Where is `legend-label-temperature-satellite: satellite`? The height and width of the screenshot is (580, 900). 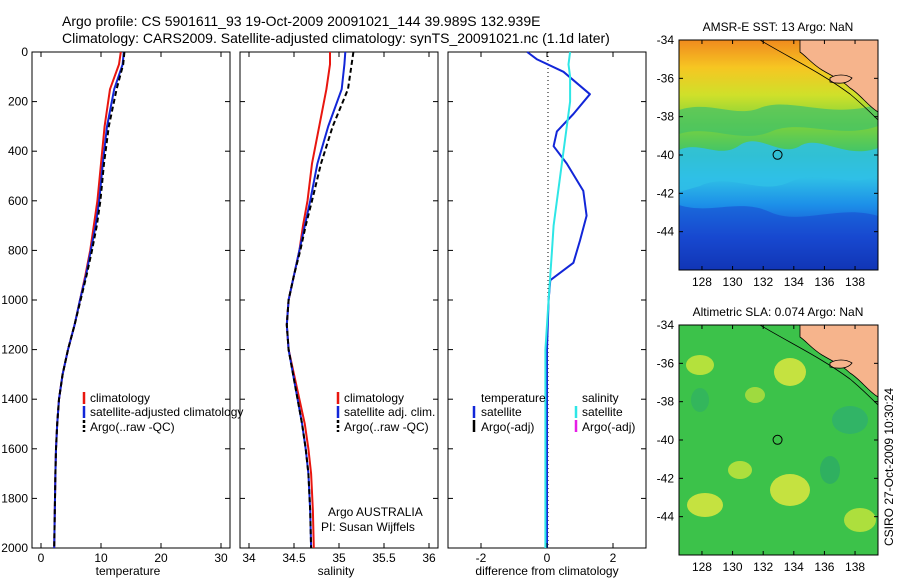 legend-label-temperature-satellite: satellite is located at coordinates (501, 412).